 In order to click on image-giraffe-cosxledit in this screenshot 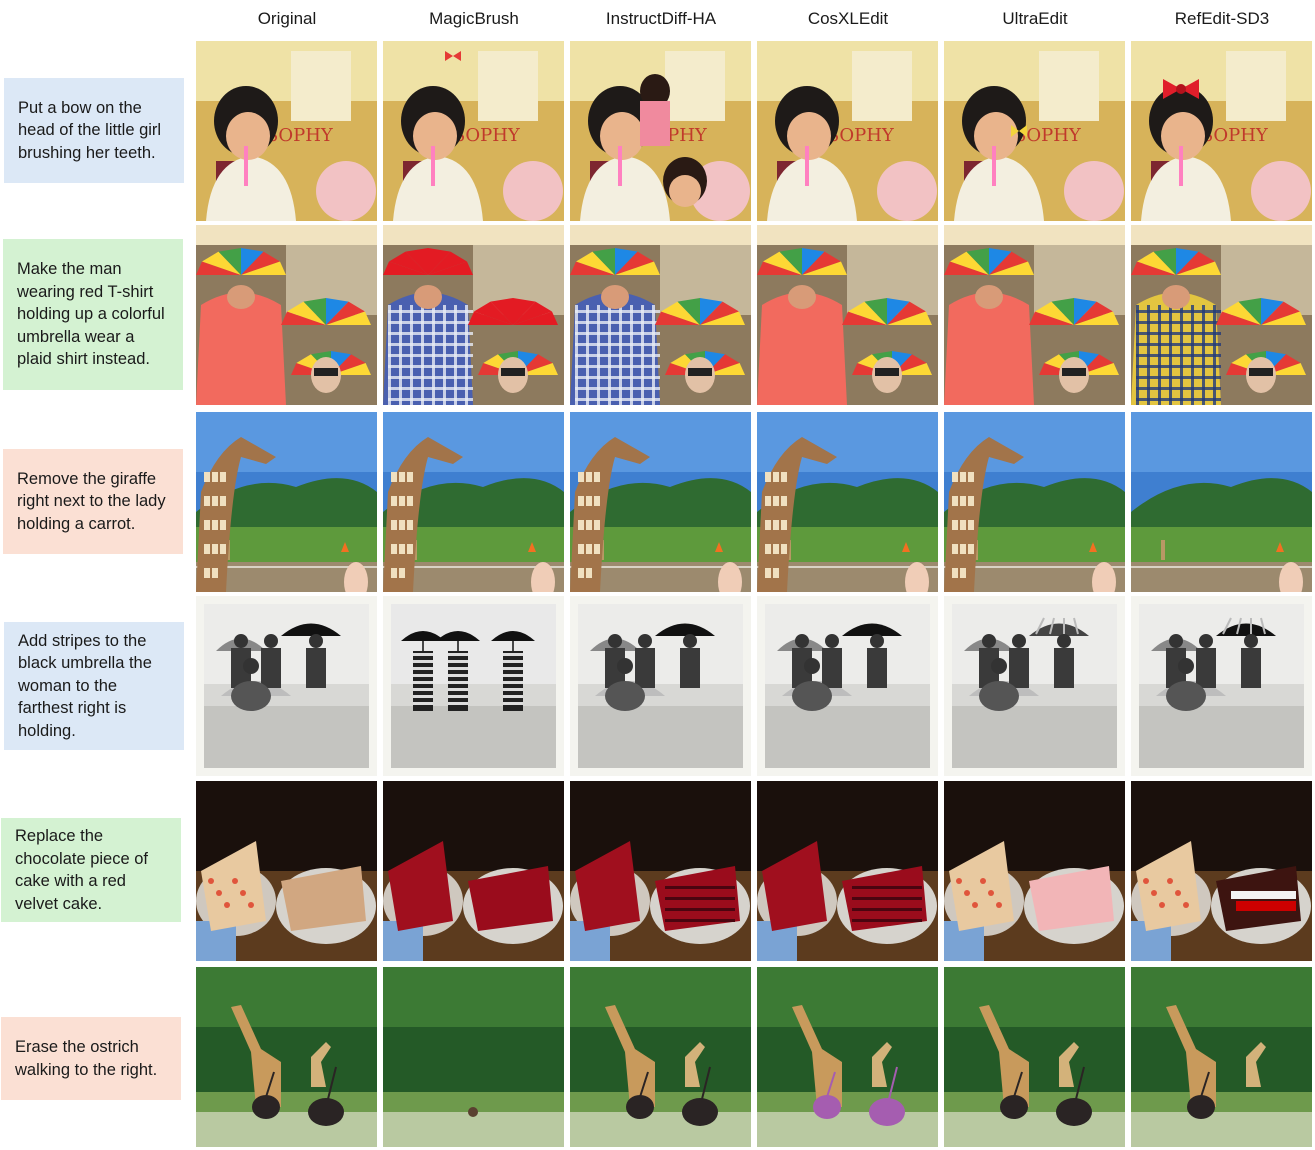, I will do `click(847, 502)`.